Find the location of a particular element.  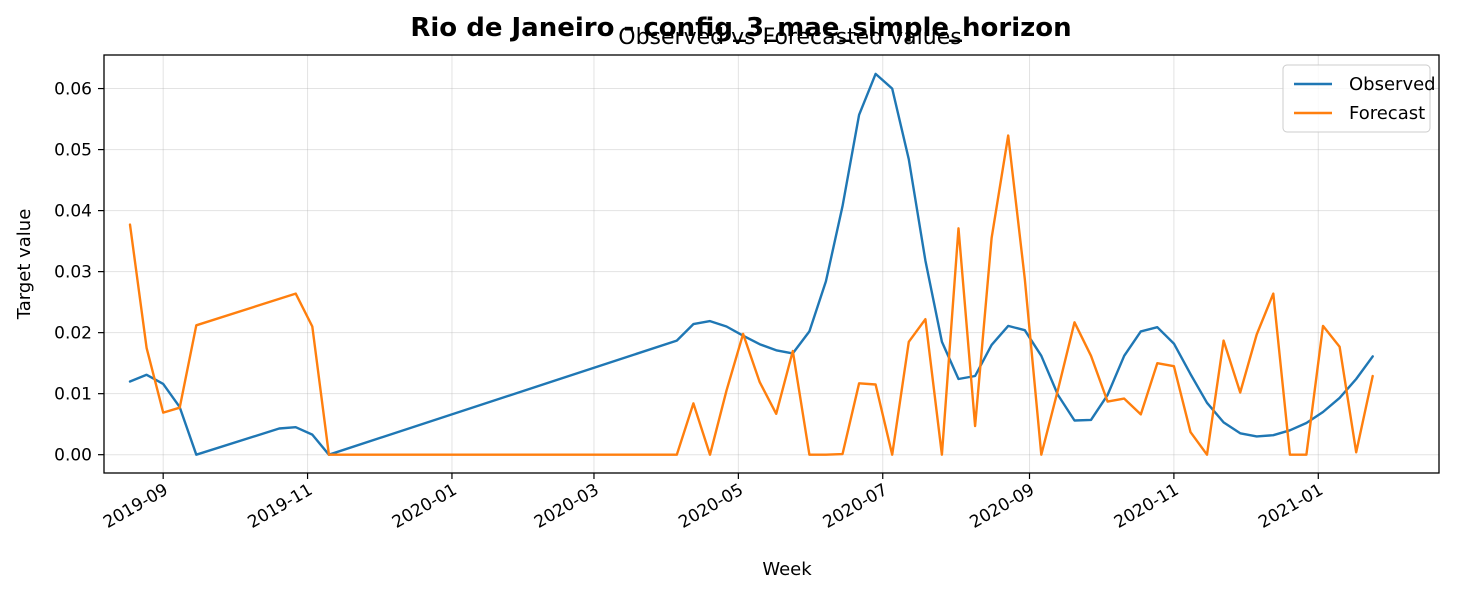

legend: Observed Forecast is located at coordinates (1359, 98).